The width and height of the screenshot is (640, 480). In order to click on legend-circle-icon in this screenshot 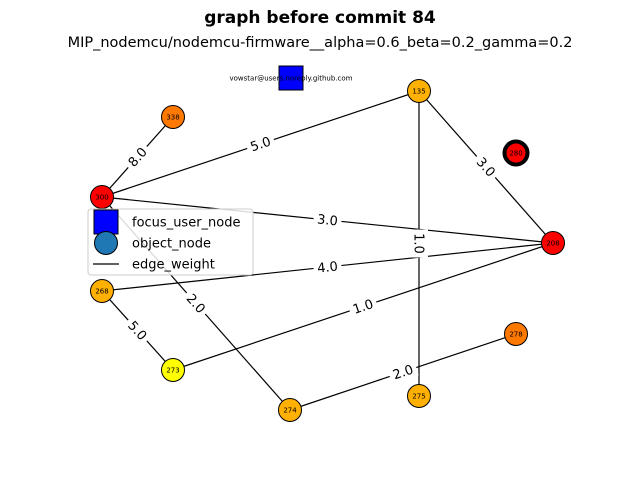, I will do `click(106, 243)`.